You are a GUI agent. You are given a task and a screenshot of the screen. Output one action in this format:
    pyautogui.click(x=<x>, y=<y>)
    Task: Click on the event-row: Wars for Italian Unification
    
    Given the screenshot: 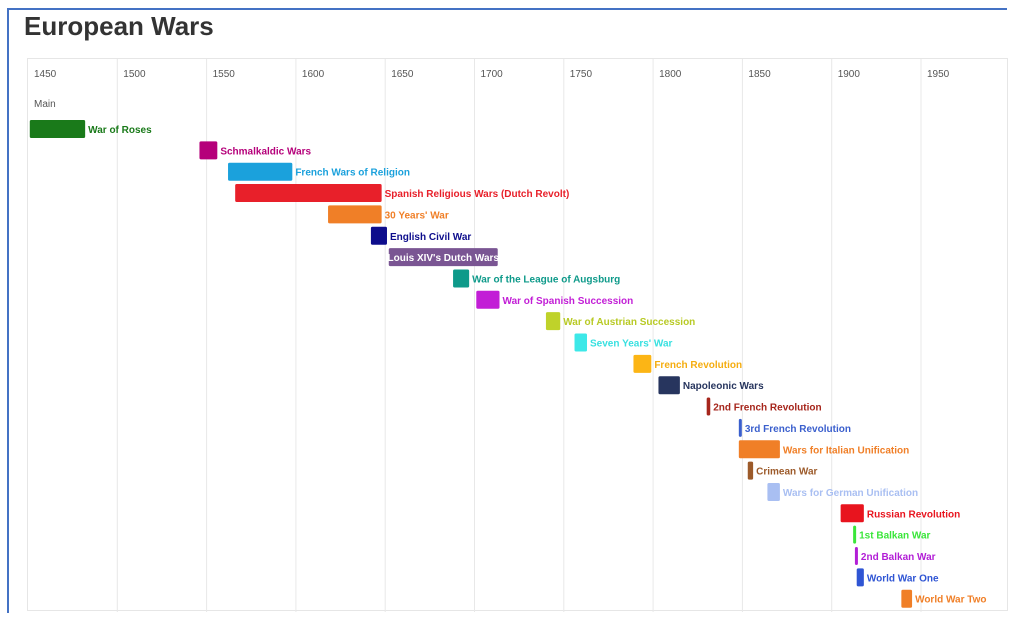 What is the action you would take?
    pyautogui.click(x=823, y=449)
    